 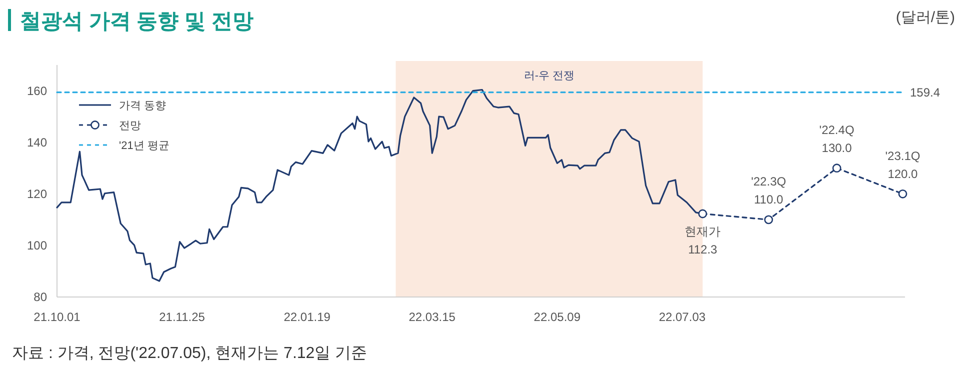 I want to click on text: 자료 : 가격, 전망('22.07.05), 현재가는 7.12일 기준, so click(x=190, y=353).